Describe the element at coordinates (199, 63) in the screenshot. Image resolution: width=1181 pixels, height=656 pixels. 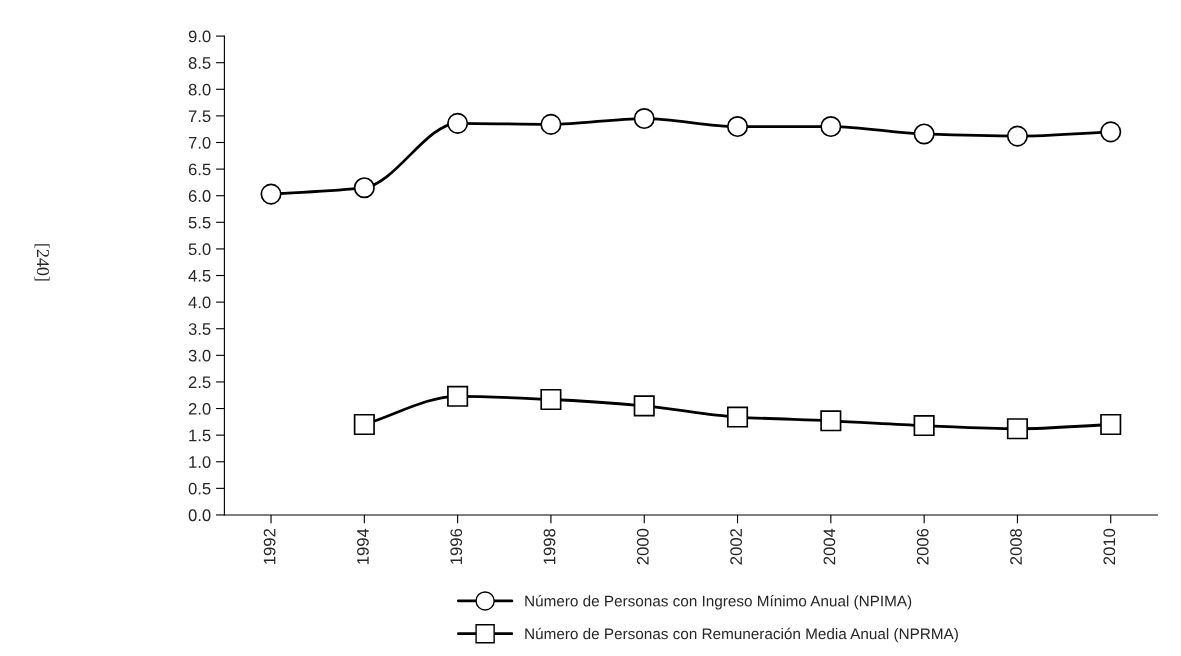
I see `y-tick-label: 8.5` at that location.